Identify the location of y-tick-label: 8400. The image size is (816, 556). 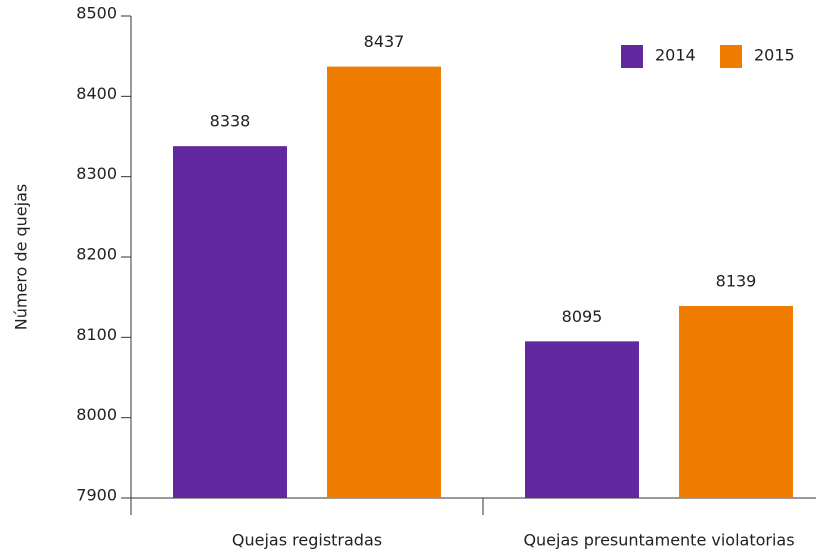
(96, 93).